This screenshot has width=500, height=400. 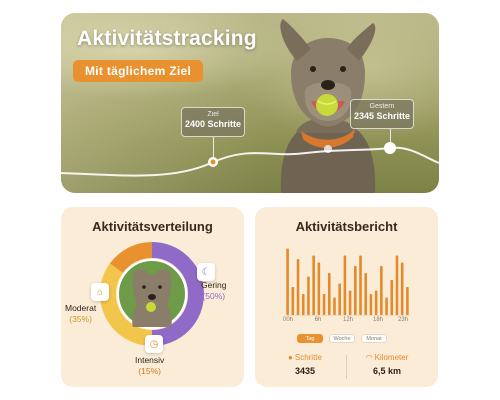 What do you see at coordinates (347, 282) in the screenshot?
I see `hourly-steps-bar-chart` at bounding box center [347, 282].